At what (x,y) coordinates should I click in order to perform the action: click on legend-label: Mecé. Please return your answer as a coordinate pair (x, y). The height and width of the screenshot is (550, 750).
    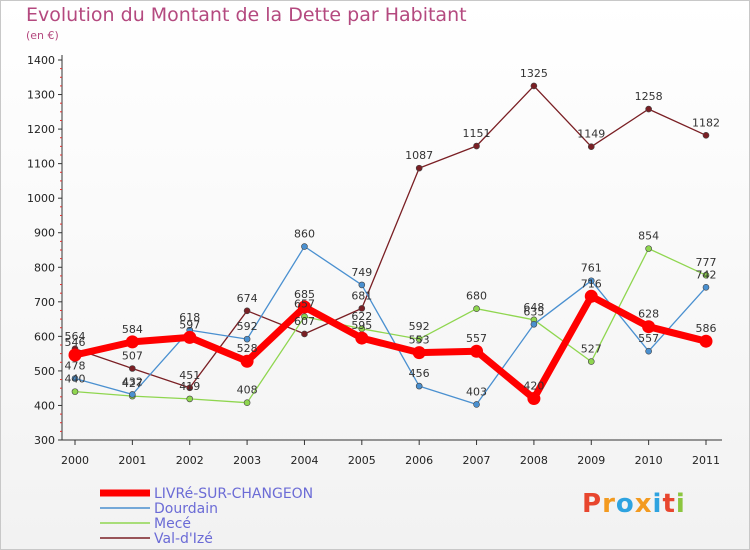
    Looking at the image, I should click on (172, 524).